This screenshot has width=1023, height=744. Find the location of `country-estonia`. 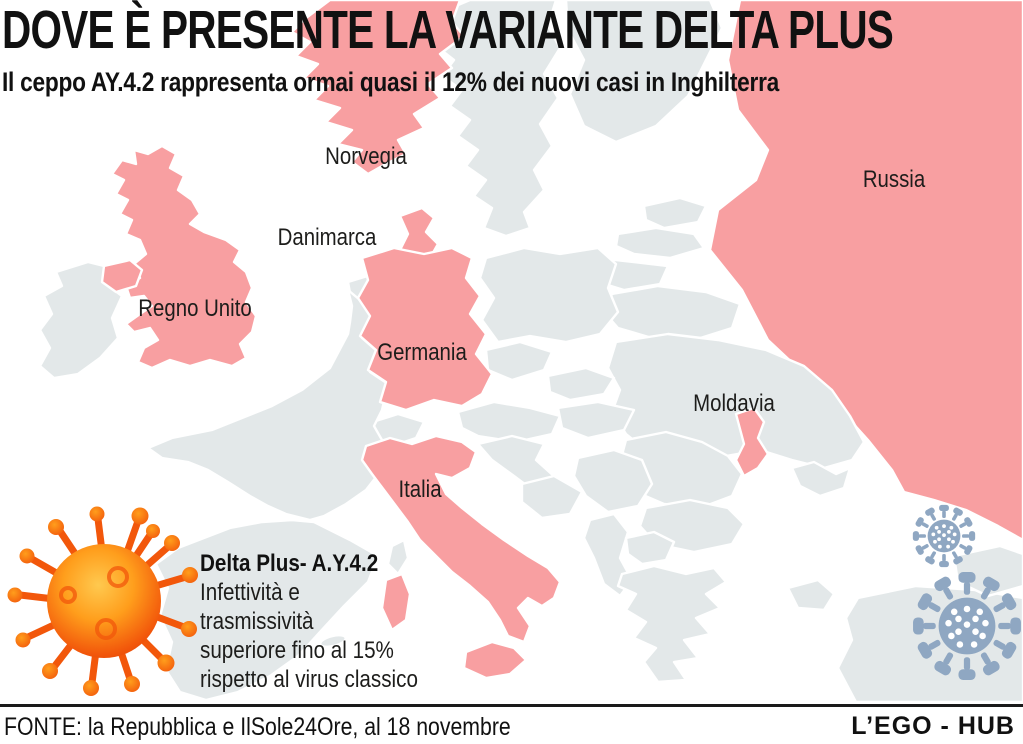

country-estonia is located at coordinates (675, 213).